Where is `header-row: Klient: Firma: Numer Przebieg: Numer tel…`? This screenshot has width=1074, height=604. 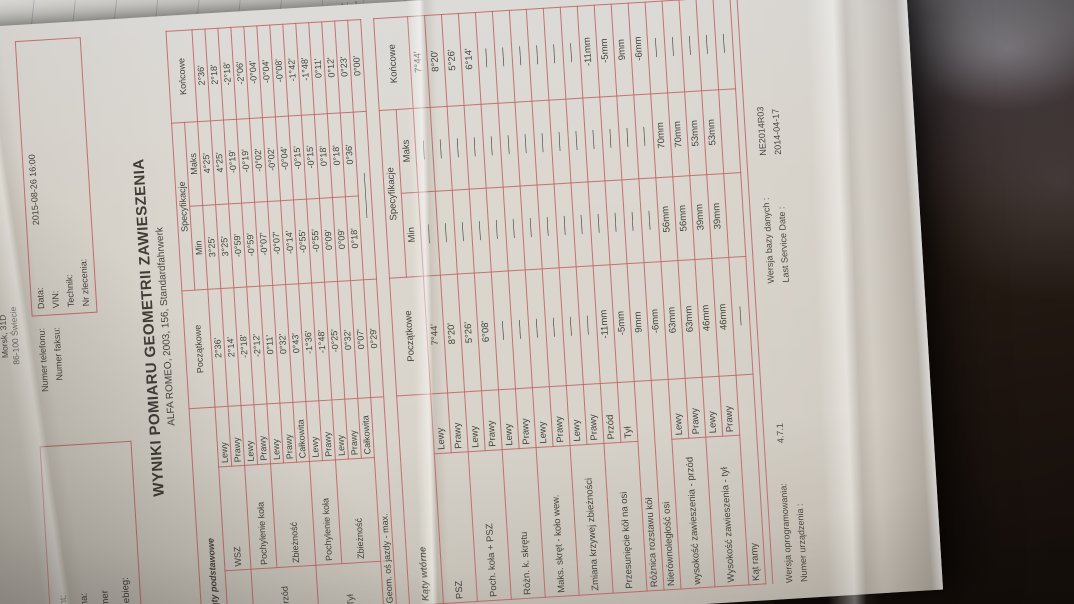
header-row: Klient: Firma: Numer Przebieg: Numer tel… is located at coordinates (78, 320).